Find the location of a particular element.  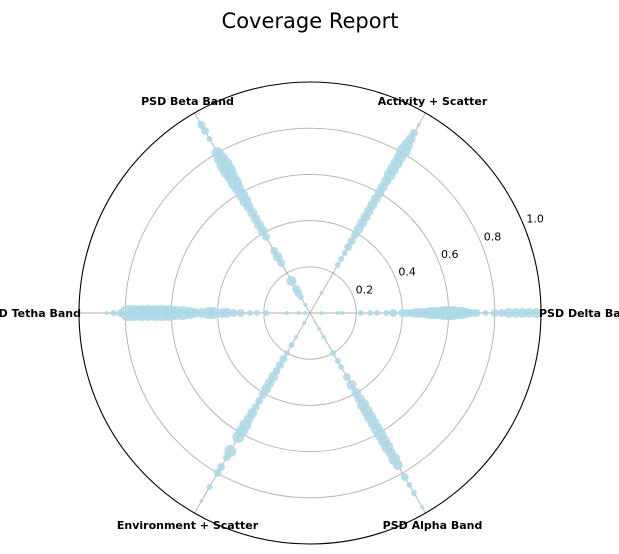

axis-label-6: PSD Alpha Band is located at coordinates (433, 525).